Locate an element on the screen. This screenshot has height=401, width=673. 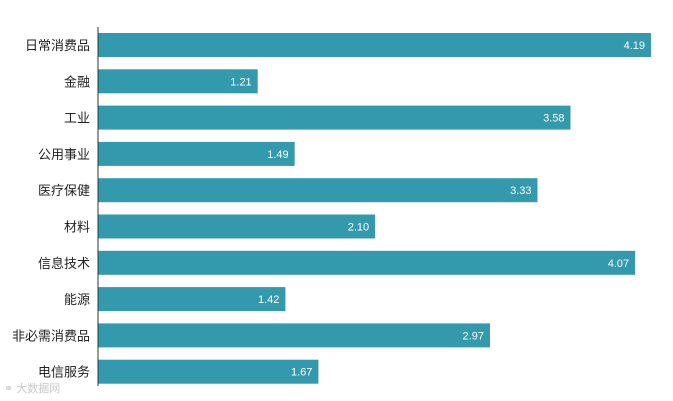
category-label-3: 公用事业 is located at coordinates (64, 155).